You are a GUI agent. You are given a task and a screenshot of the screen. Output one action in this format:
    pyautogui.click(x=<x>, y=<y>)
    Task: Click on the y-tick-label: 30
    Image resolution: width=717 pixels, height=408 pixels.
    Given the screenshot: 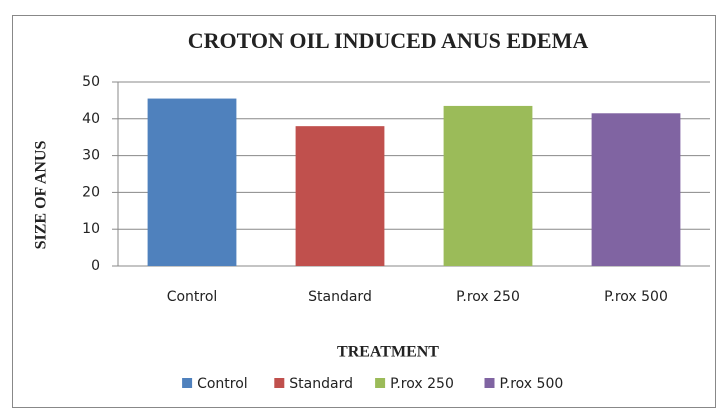 What is the action you would take?
    pyautogui.click(x=91, y=156)
    